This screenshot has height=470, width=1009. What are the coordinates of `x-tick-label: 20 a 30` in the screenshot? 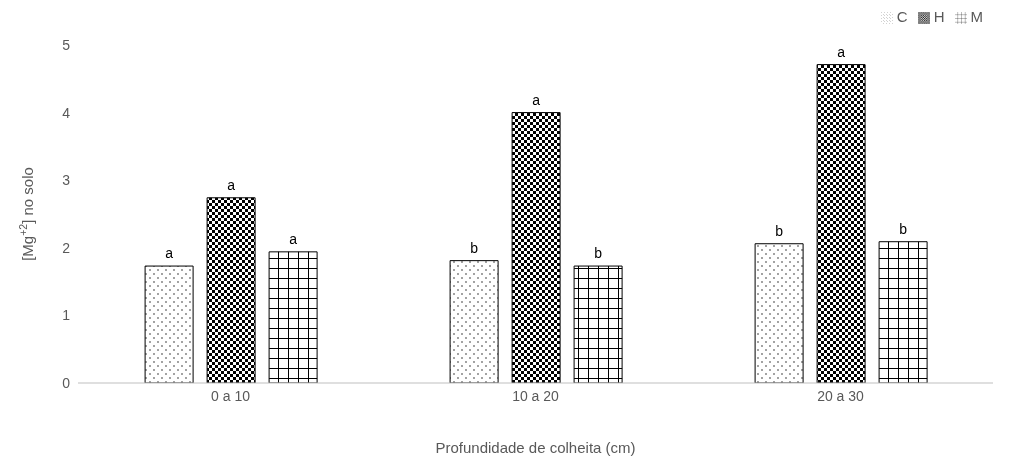 It's located at (841, 395).